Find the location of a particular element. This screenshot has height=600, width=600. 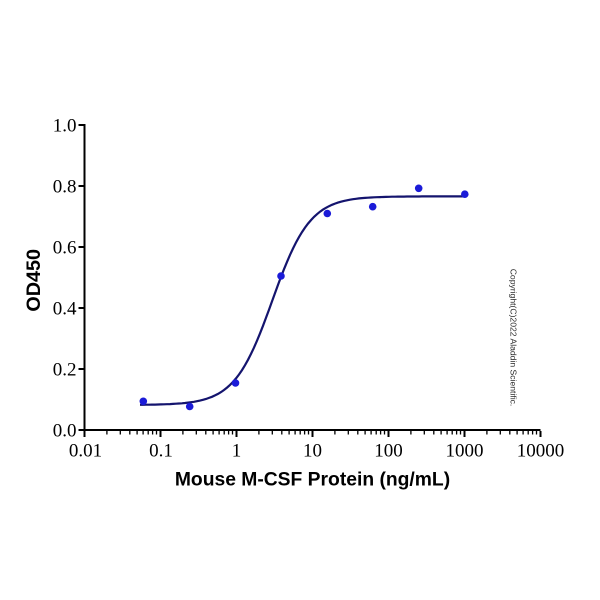

svg-text: OD450 is located at coordinates (34, 280).